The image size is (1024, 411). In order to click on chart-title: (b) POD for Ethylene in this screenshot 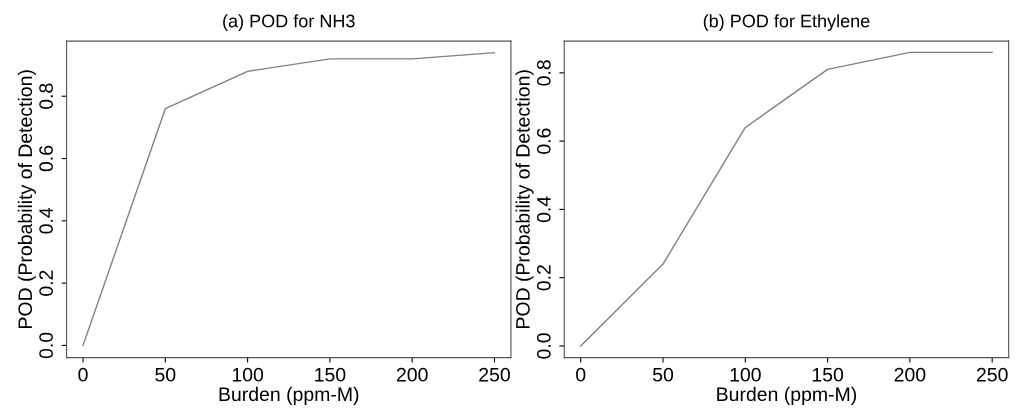, I will do `click(786, 22)`.